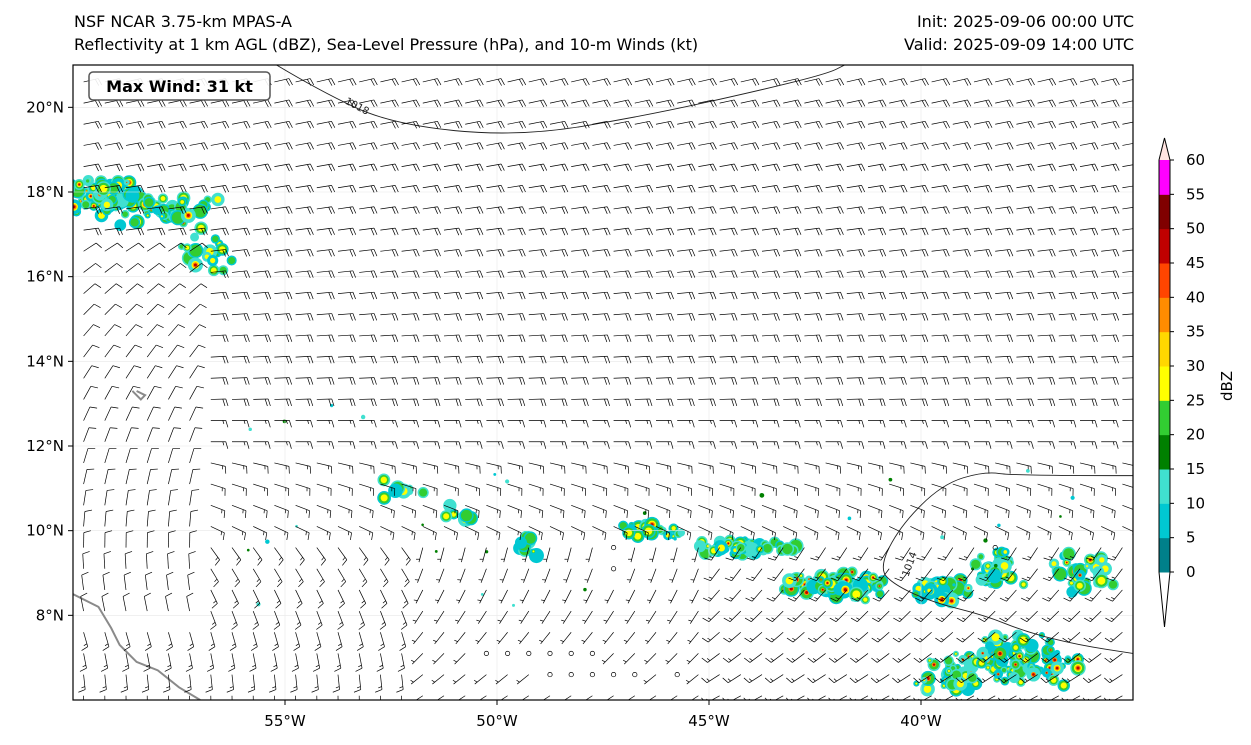  Describe the element at coordinates (1195, 297) in the screenshot. I see `colorbar-tick-label: 40` at that location.